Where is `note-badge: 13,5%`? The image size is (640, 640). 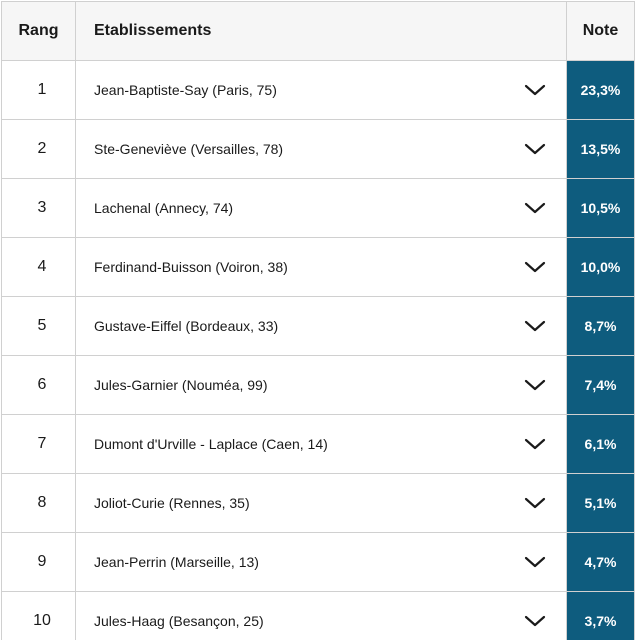
note-badge: 13,5% is located at coordinates (600, 149).